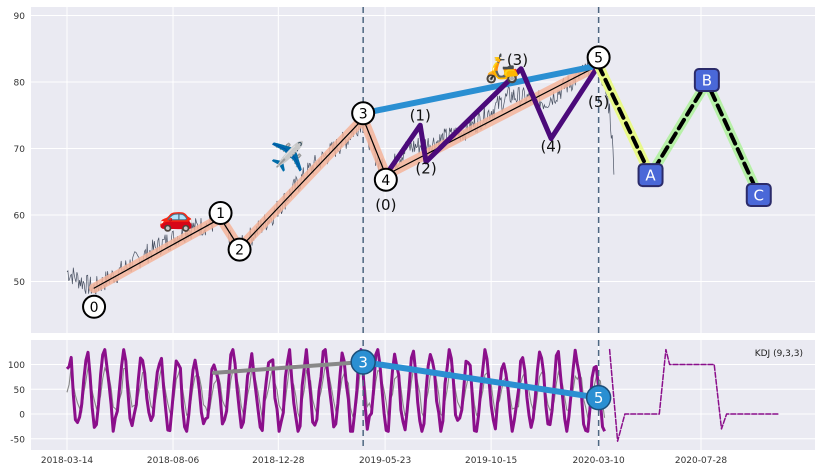  I want to click on kdj-legend-label: KDJ (9,3,3), so click(779, 354).